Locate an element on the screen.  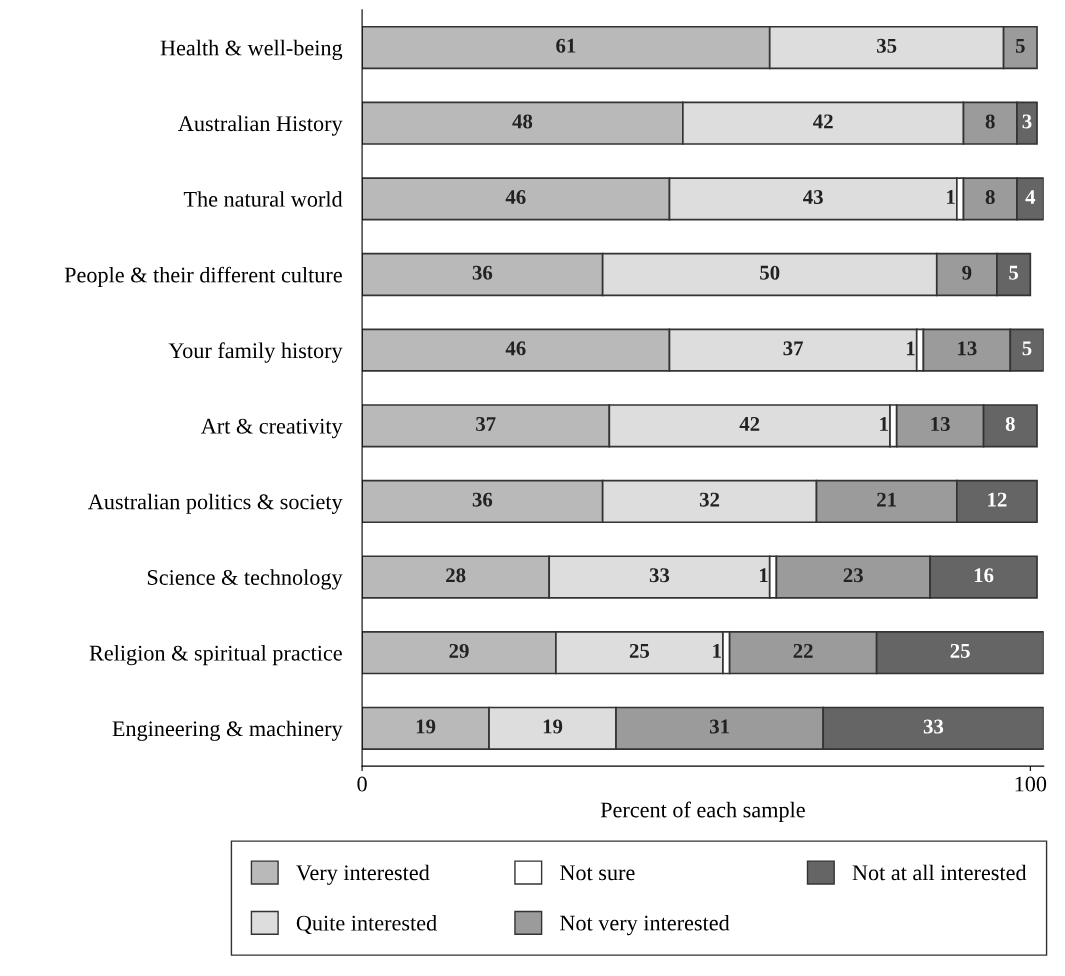
data-label: 21 is located at coordinates (886, 499).